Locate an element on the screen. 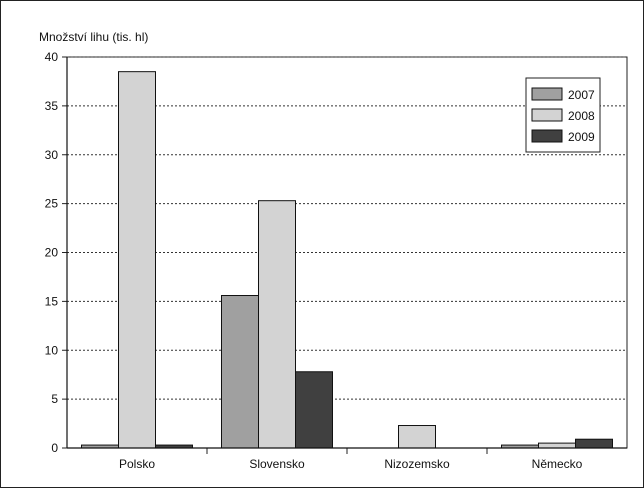 The width and height of the screenshot is (644, 489). x-tick-label: Slovensko is located at coordinates (277, 464).